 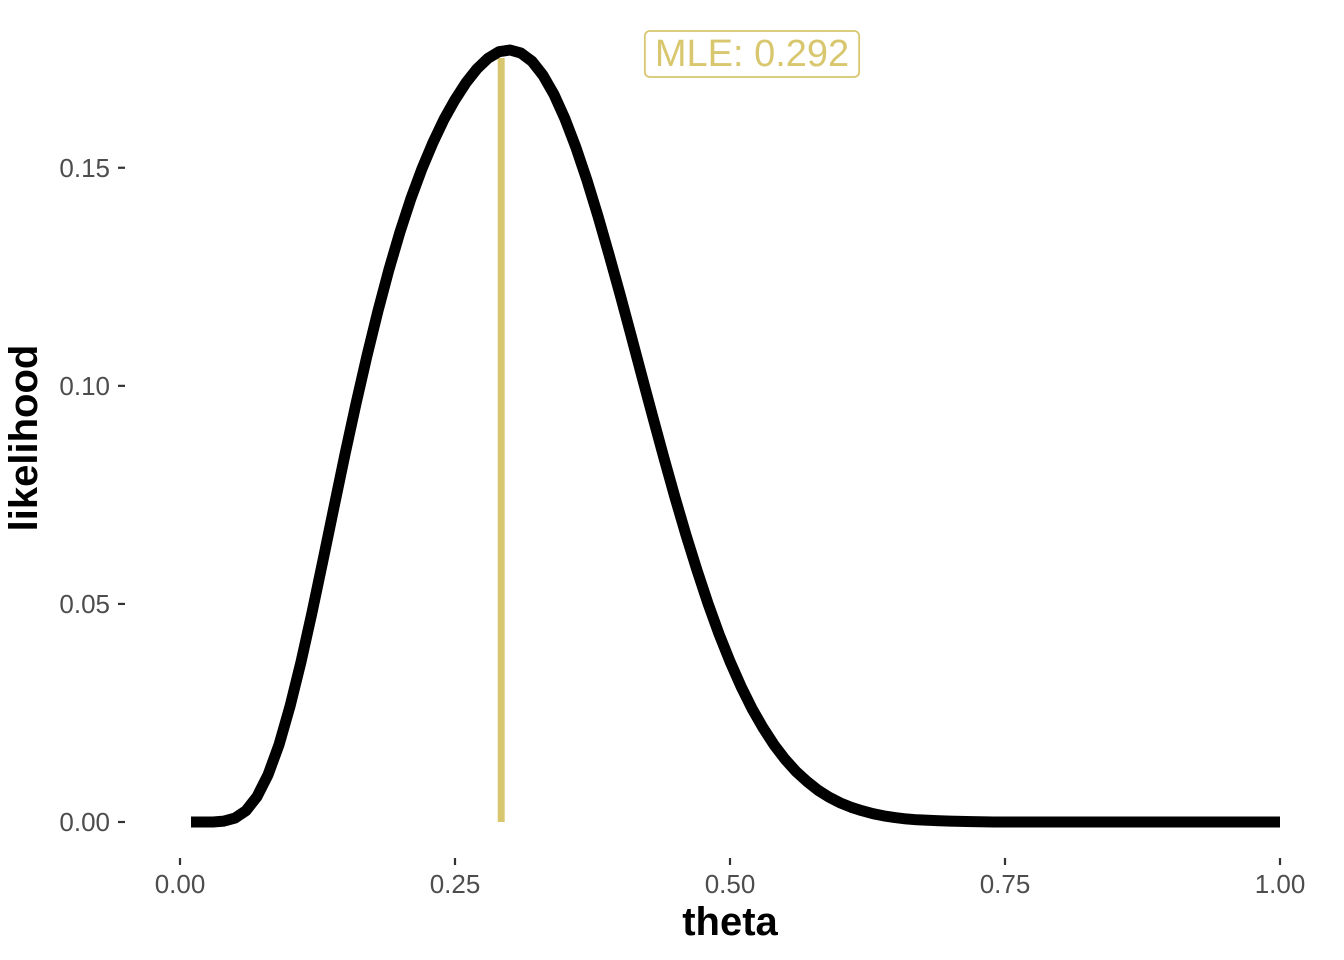 I want to click on mle-label: MLE: 0.292, so click(x=752, y=54).